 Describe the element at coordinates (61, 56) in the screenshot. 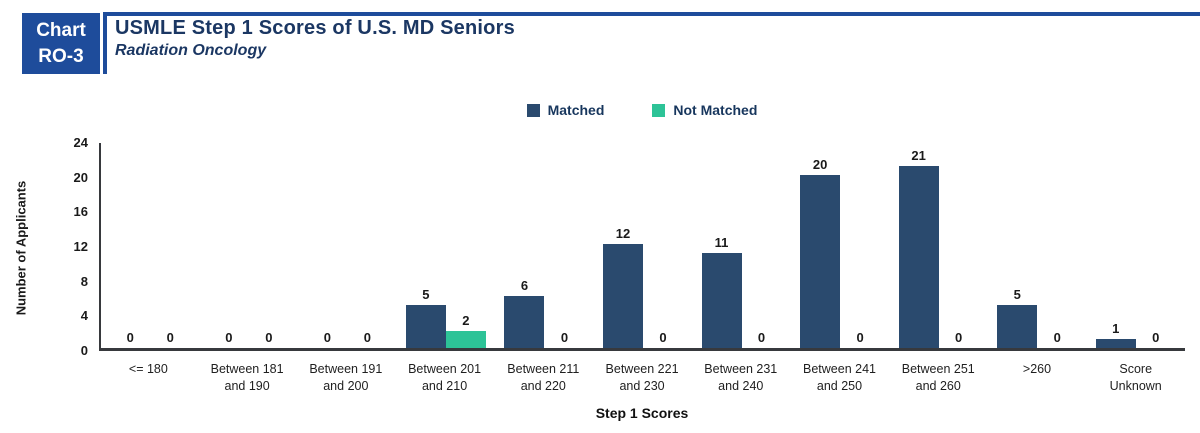

I see `chart-badge-line2: RO-3` at that location.